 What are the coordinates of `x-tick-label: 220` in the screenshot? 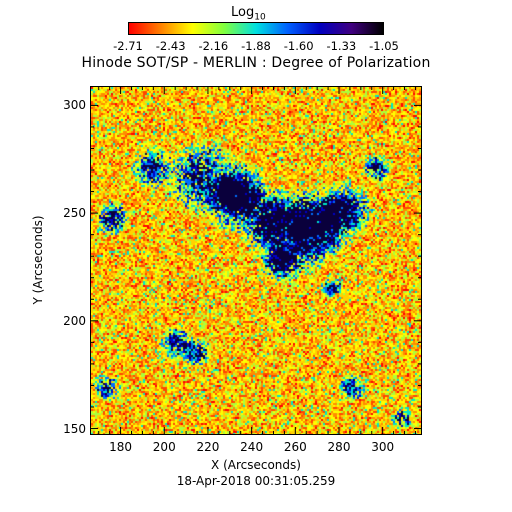 It's located at (208, 447).